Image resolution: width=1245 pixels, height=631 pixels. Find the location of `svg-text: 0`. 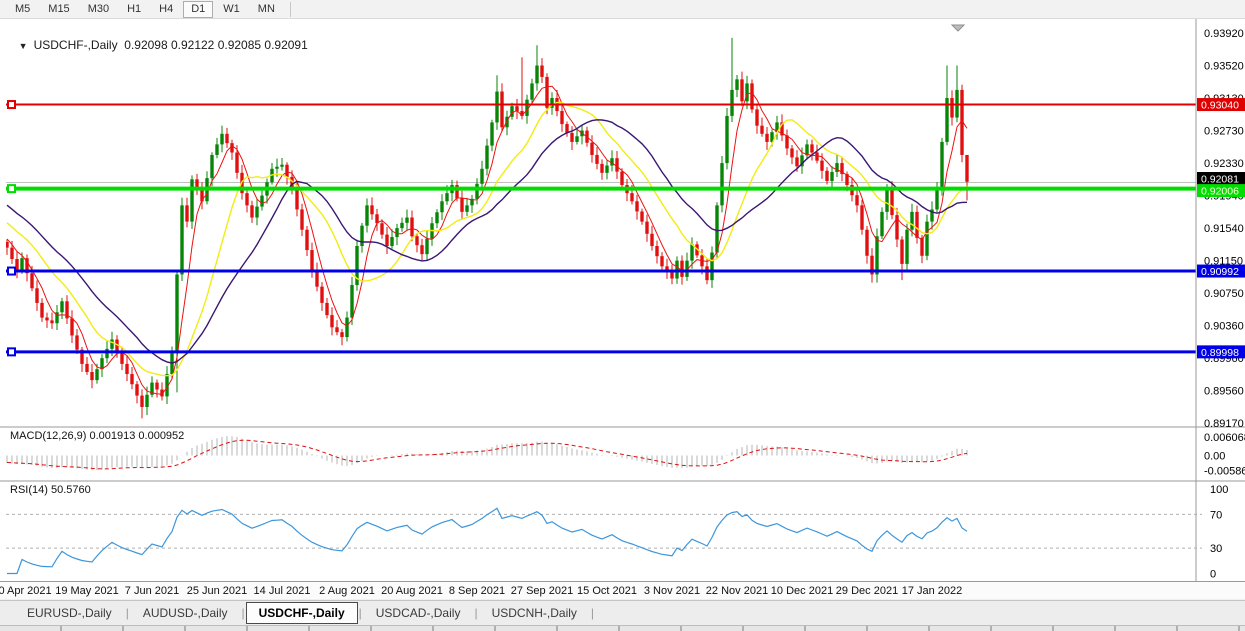

svg-text: 0 is located at coordinates (1213, 575).